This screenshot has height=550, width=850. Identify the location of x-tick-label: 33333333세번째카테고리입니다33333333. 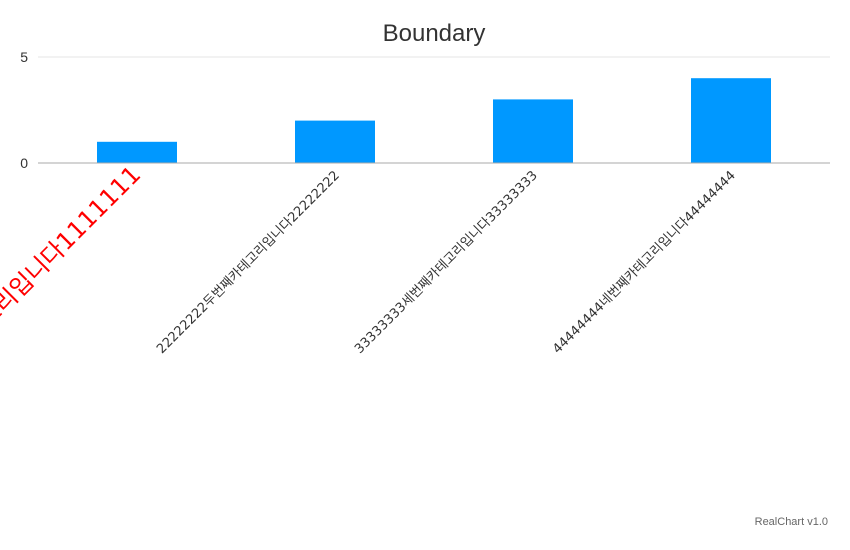
(446, 262).